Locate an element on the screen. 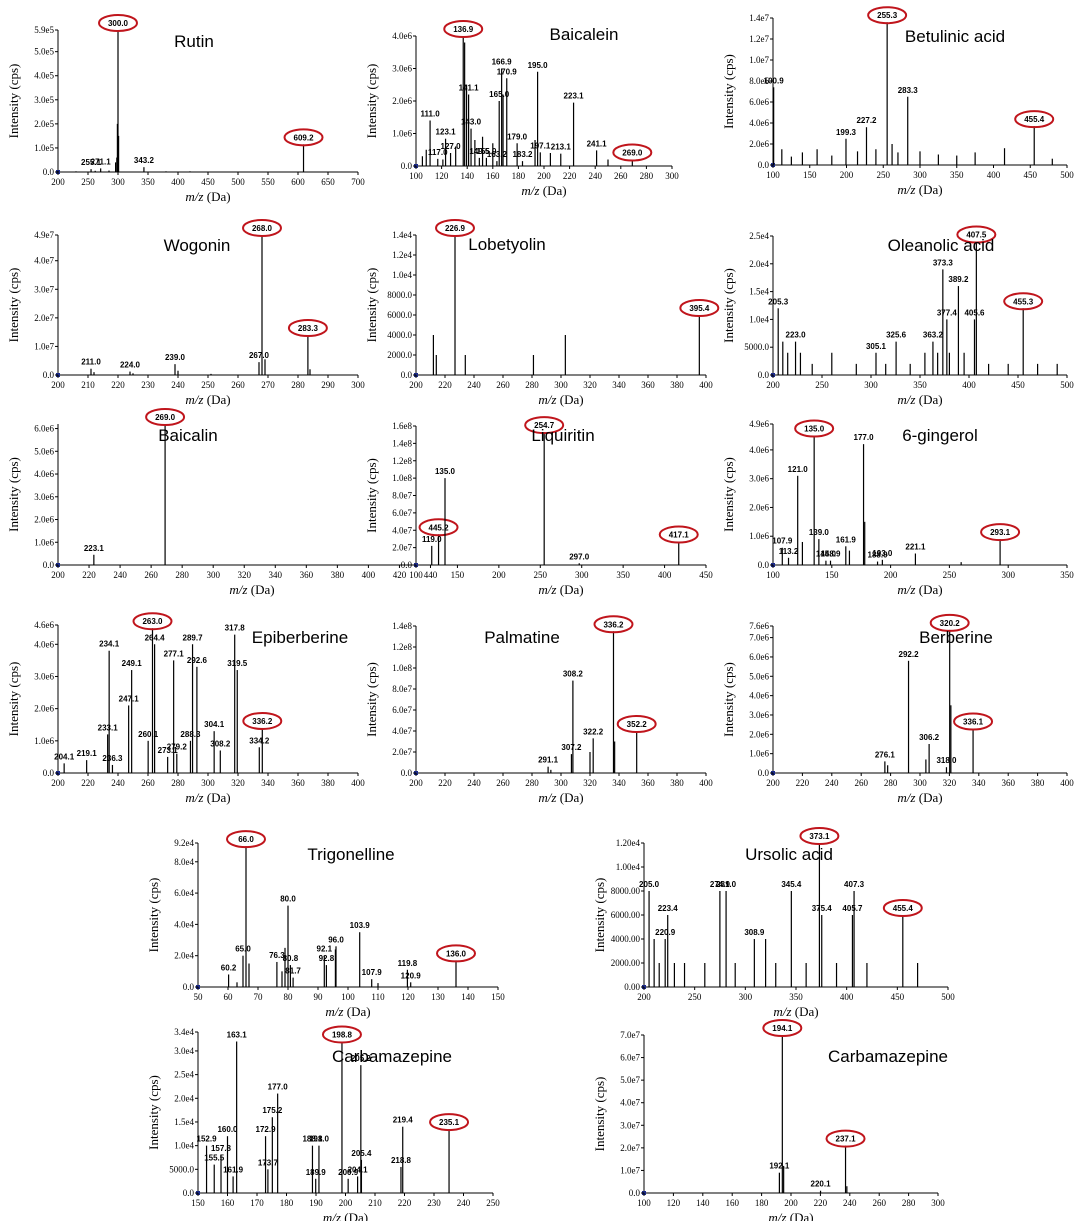 This screenshot has width=1077, height=1221. peak-label: 227.2 is located at coordinates (866, 120).